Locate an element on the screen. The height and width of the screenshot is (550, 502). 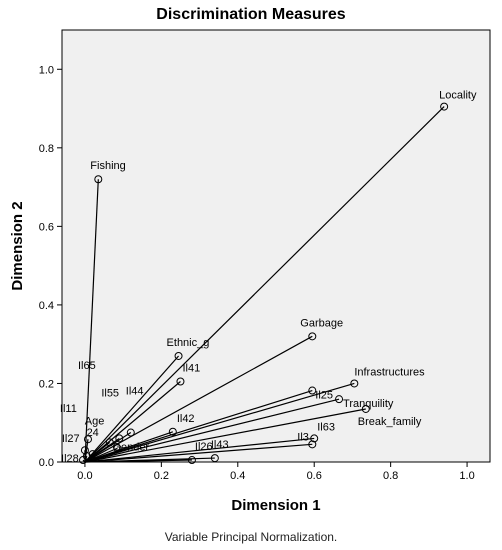
point-label: Il25 is located at coordinates (324, 396).